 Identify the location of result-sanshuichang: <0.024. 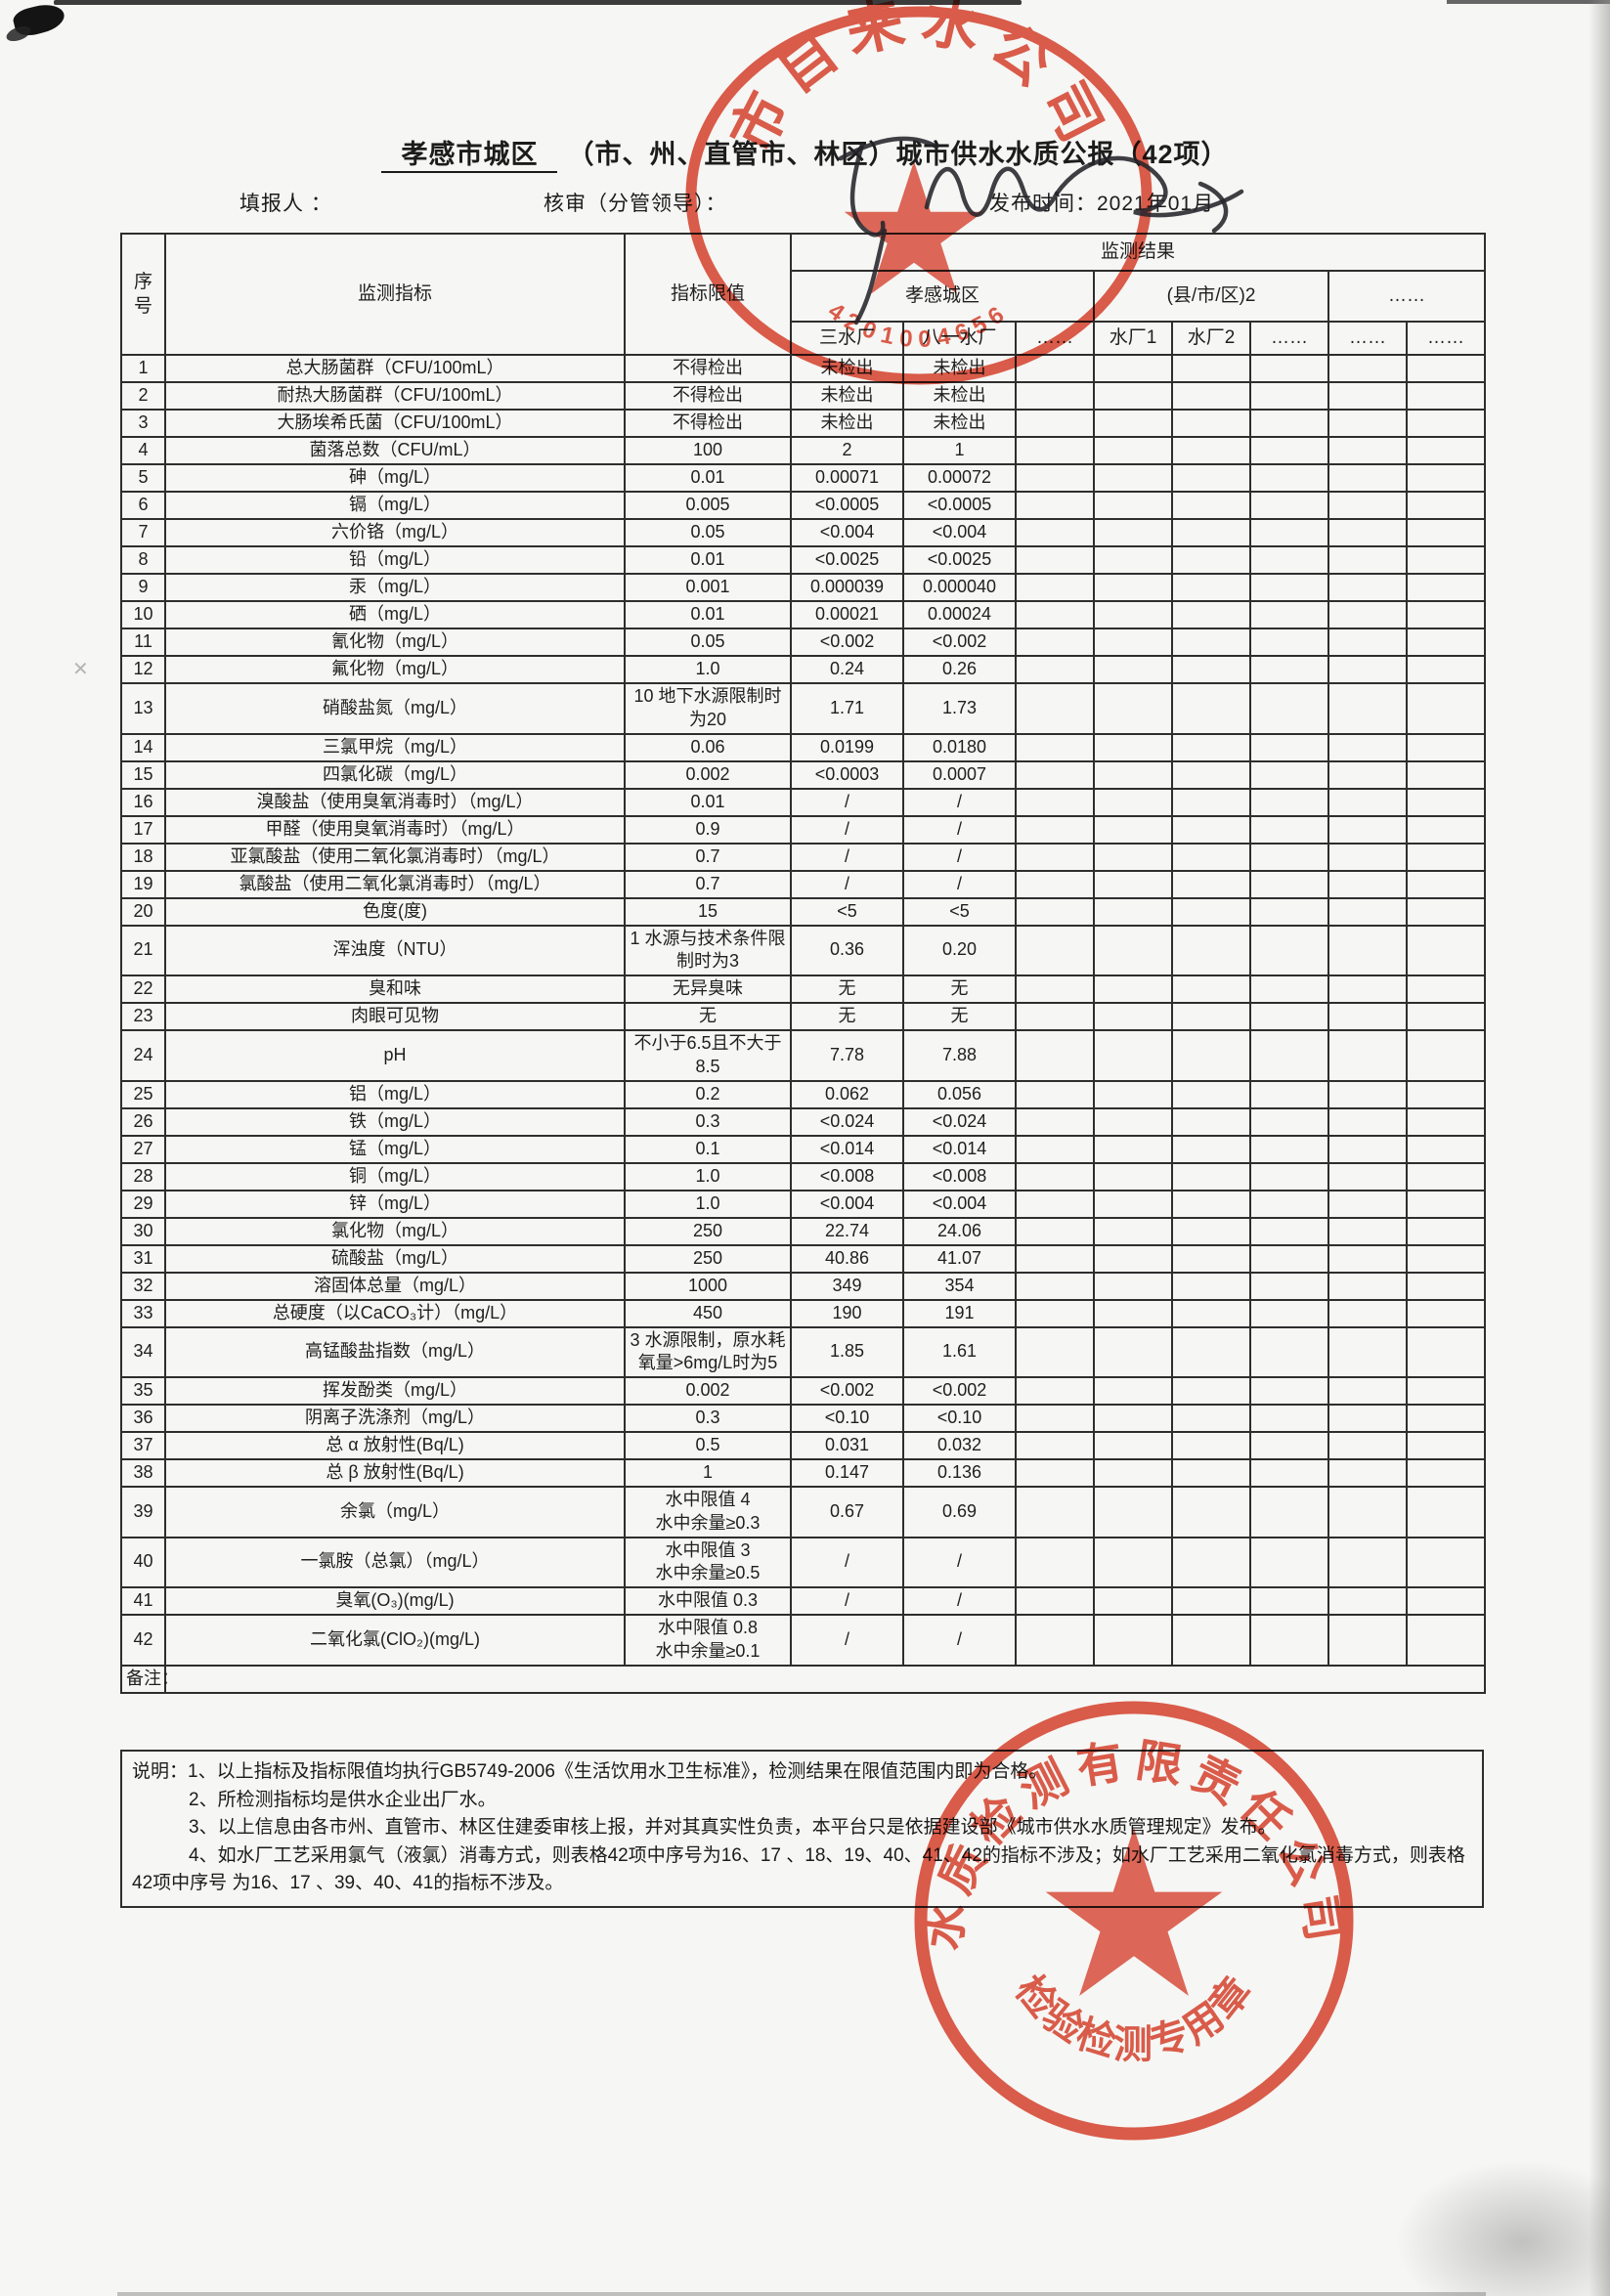
(847, 1121).